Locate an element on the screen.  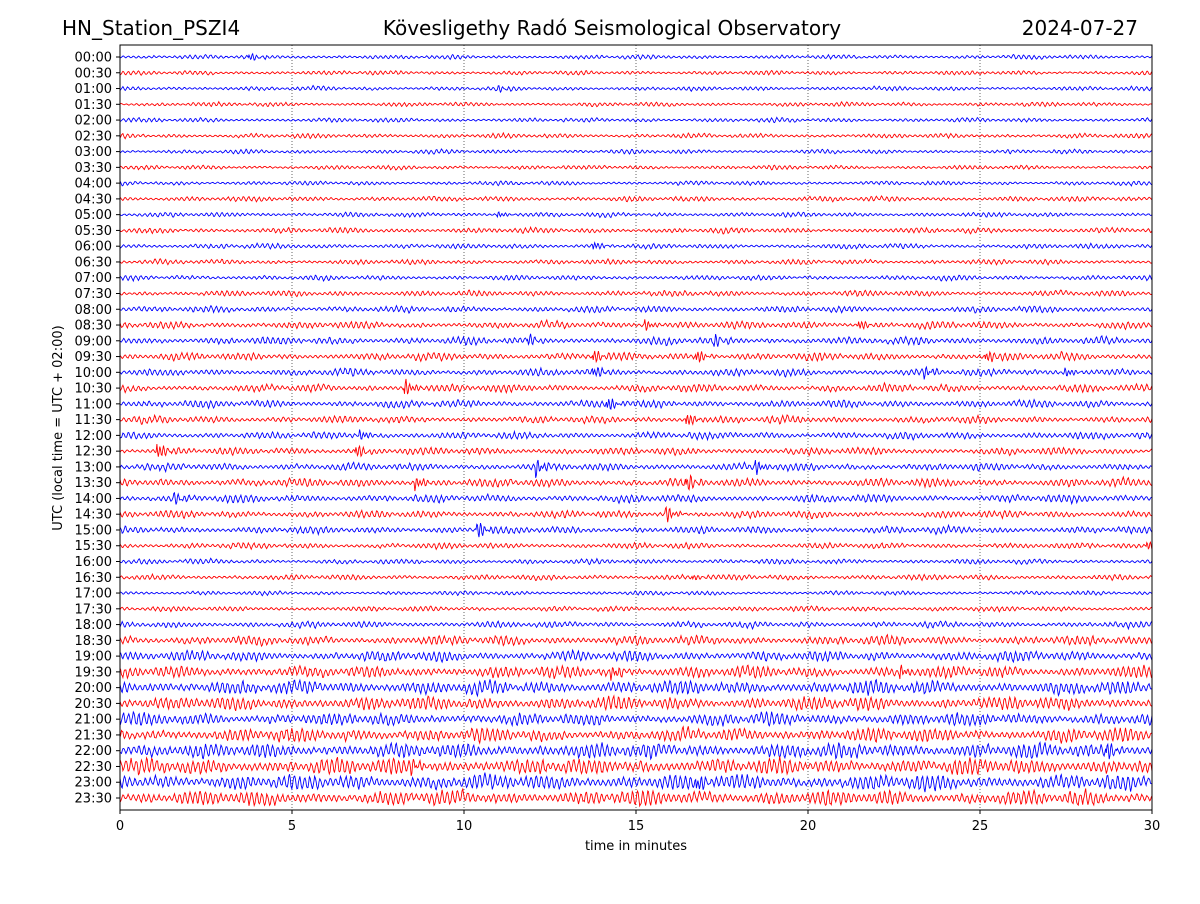
x-tick-label: 5 is located at coordinates (292, 826).